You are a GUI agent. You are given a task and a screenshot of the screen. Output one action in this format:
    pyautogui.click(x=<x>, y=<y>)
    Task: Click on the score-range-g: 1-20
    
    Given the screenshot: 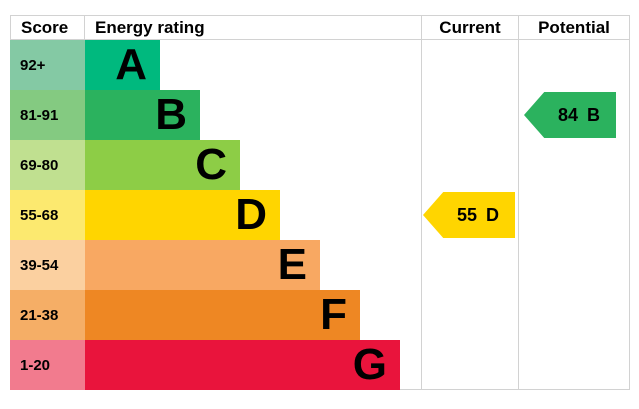 What is the action you would take?
    pyautogui.click(x=47, y=365)
    